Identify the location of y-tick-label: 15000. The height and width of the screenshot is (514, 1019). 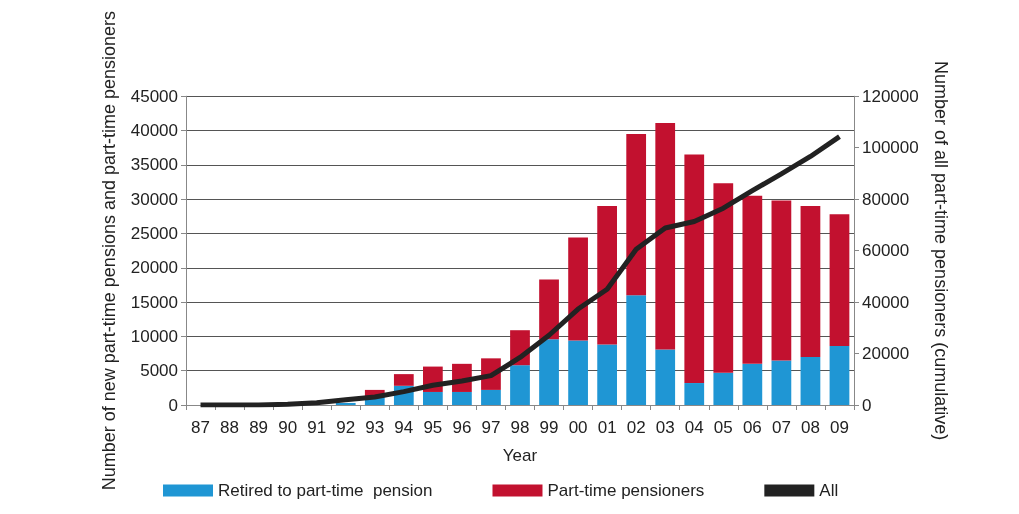
(154, 302).